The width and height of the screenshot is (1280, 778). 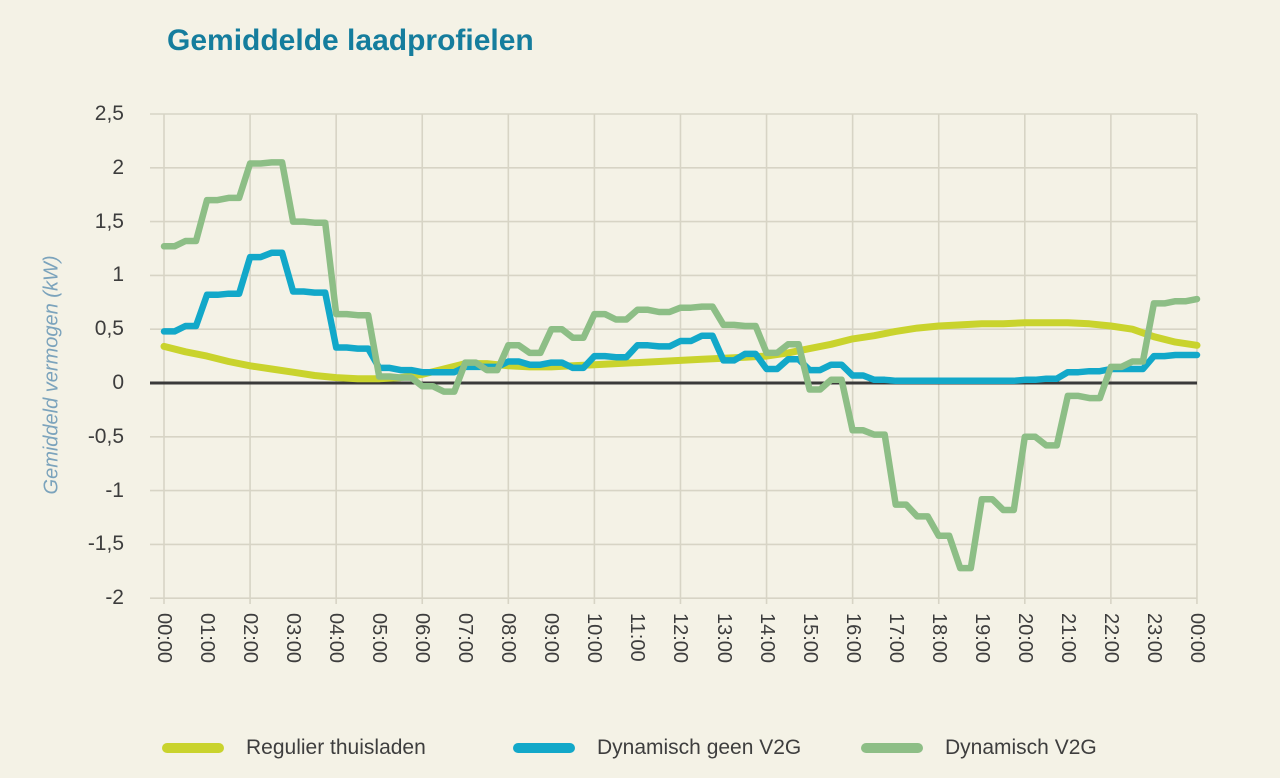 I want to click on x-tick-label: 14:00, so click(x=766, y=638).